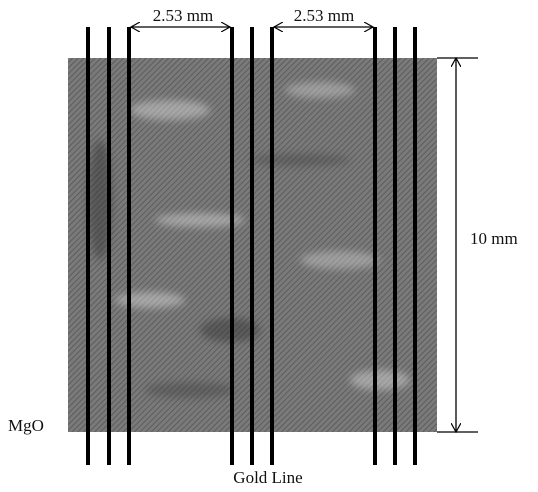  I want to click on height-label: 10 mm, so click(494, 238).